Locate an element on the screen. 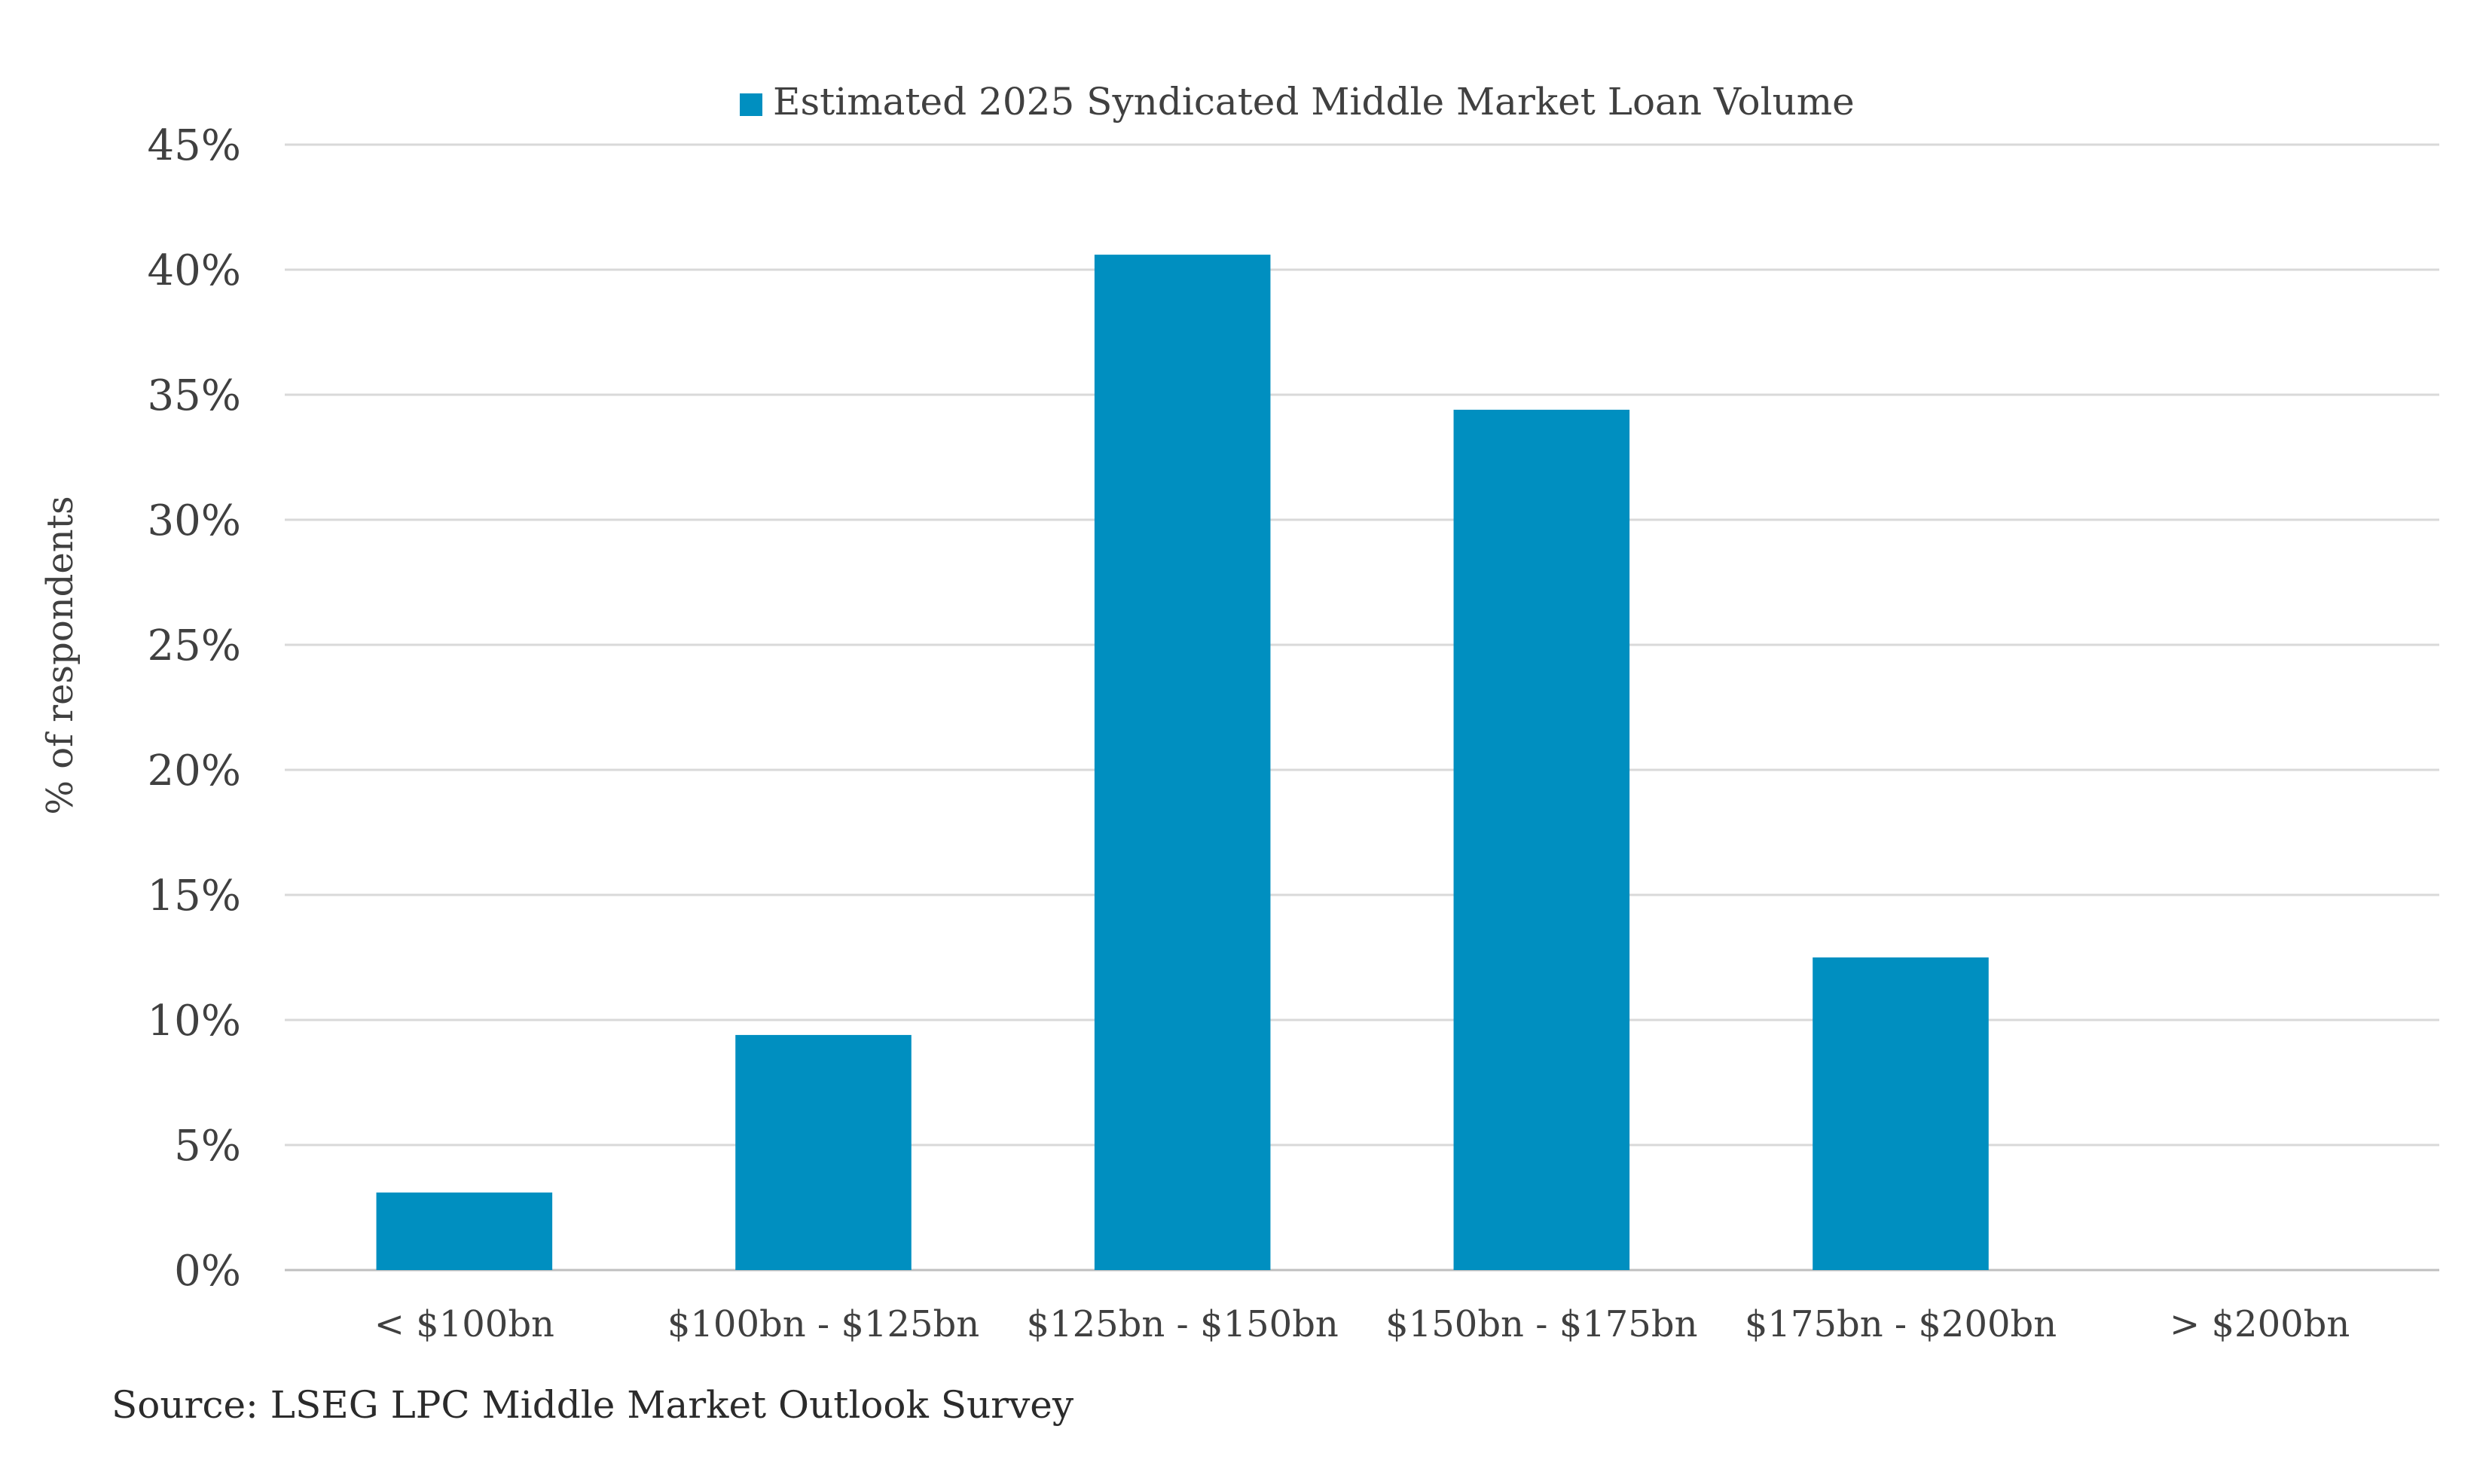 Image resolution: width=2489 pixels, height=1484 pixels. y-tick-label: 5% is located at coordinates (207, 1146).